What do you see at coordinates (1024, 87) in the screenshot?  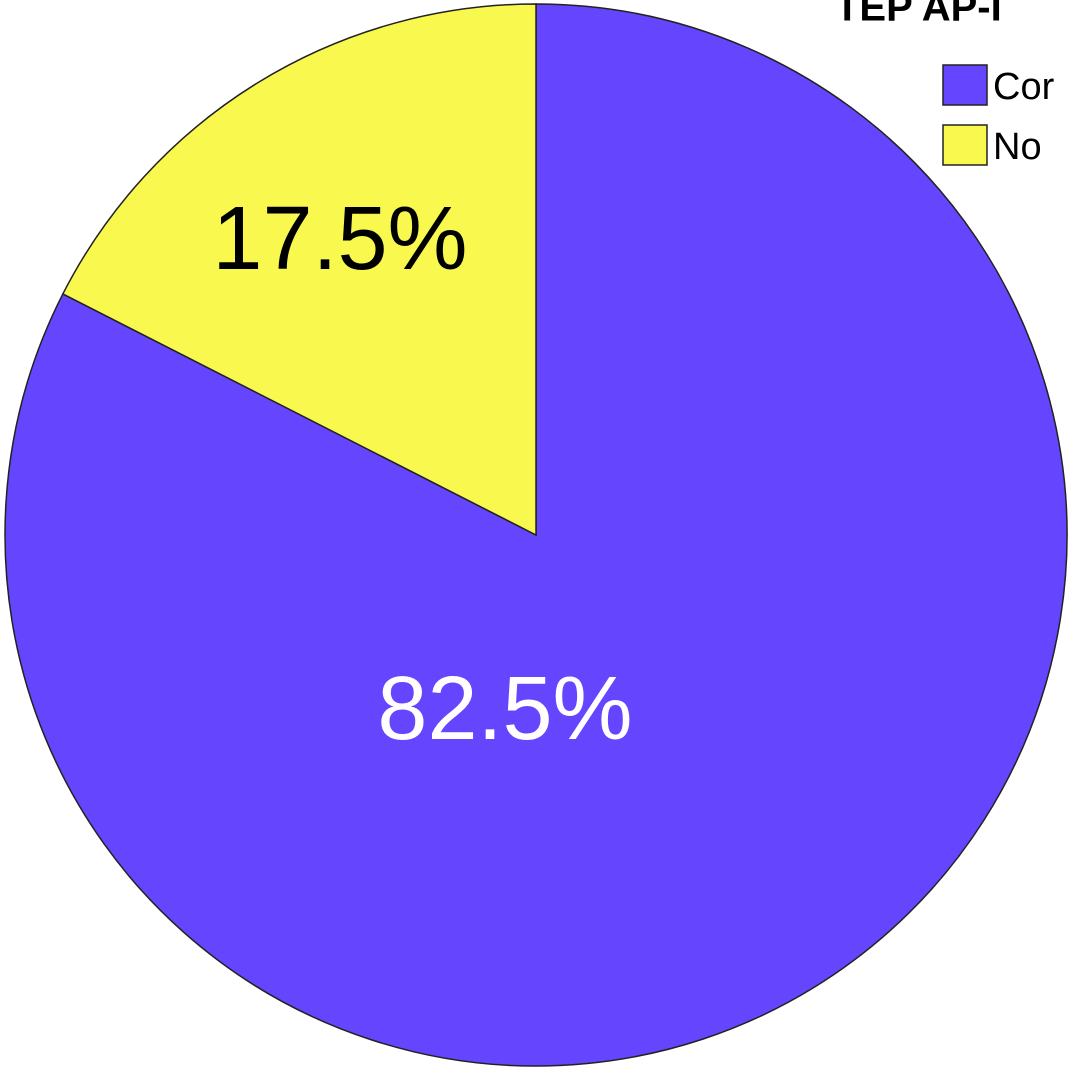 I see `legend-label: Cor` at bounding box center [1024, 87].